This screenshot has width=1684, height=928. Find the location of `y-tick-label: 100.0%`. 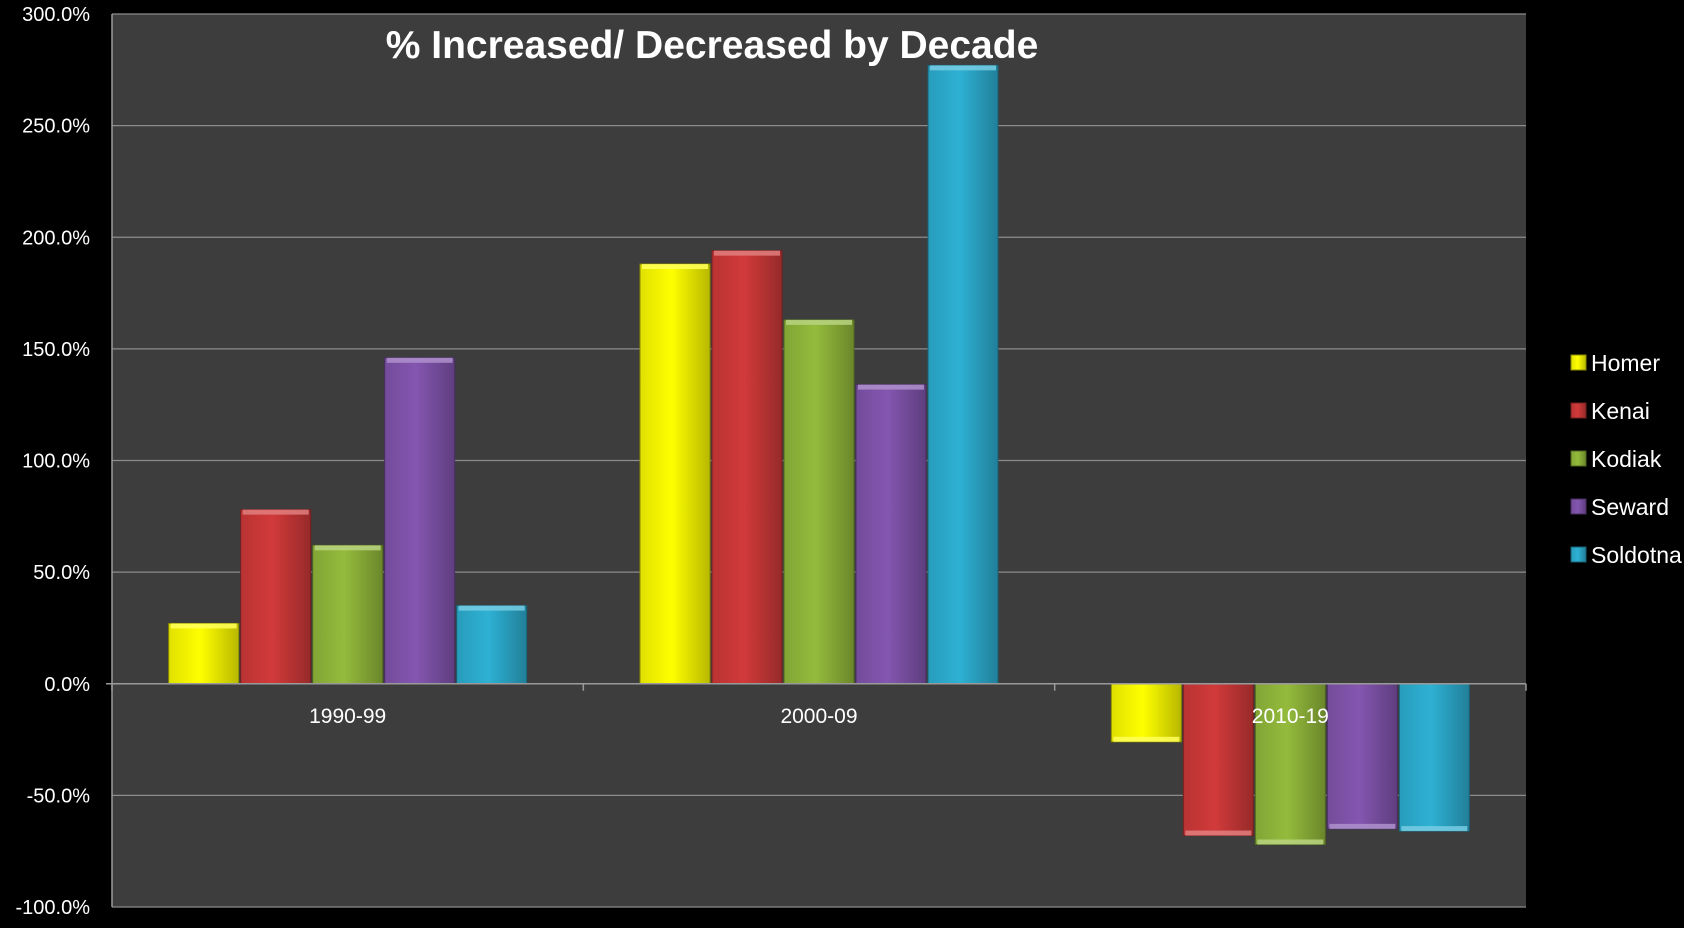

y-tick-label: 100.0% is located at coordinates (56, 462).